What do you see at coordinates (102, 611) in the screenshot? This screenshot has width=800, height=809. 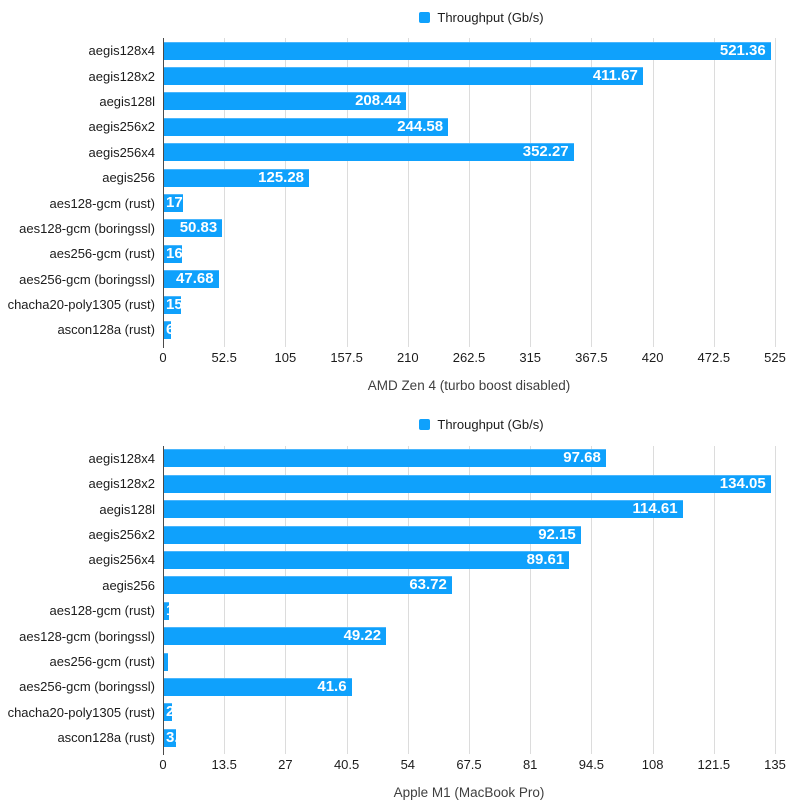 I see `category-label: aes128-gcm (rust)` at bounding box center [102, 611].